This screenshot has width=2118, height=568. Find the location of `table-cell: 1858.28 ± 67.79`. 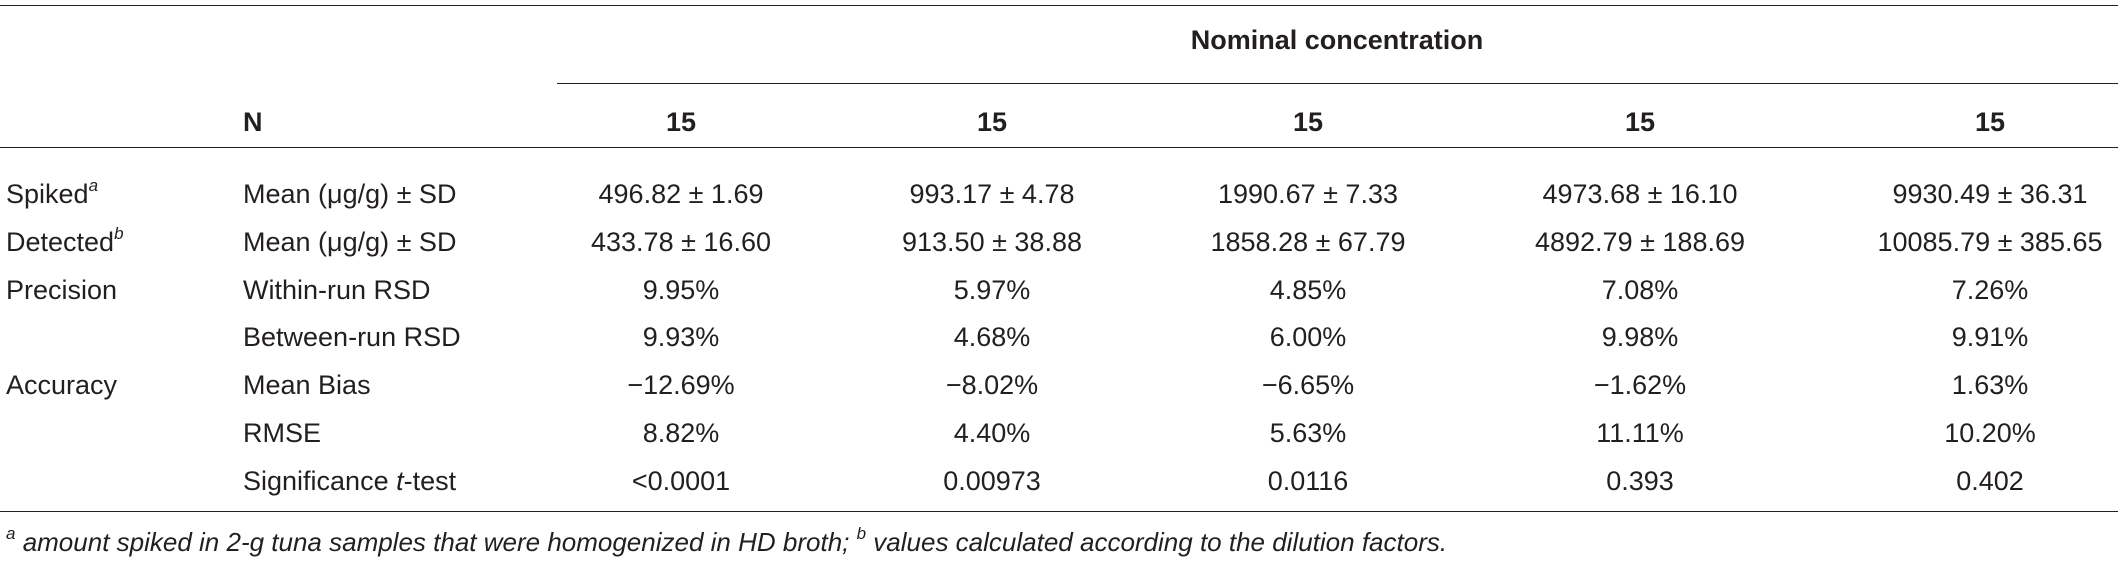

table-cell: 1858.28 ± 67.79 is located at coordinates (1308, 242).